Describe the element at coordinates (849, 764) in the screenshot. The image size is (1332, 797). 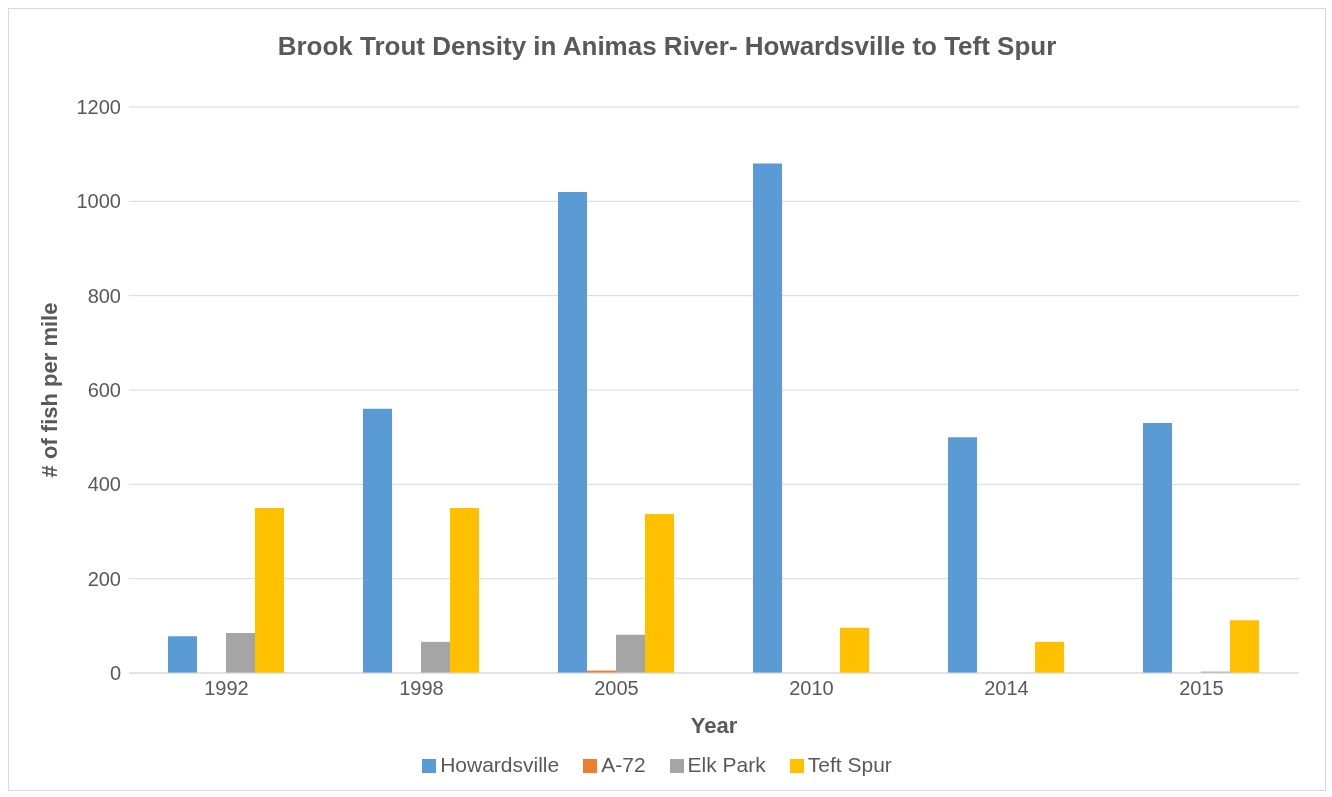
I see `legend-label: Teft Spur` at that location.